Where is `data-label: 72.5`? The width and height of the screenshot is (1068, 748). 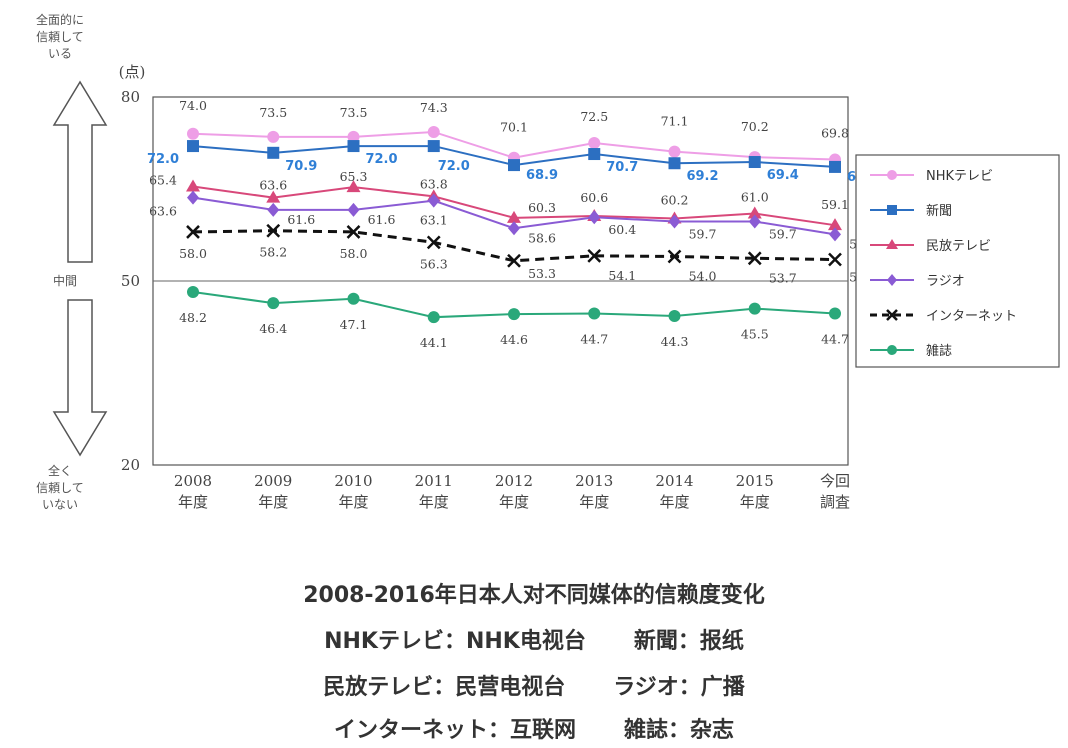 data-label: 72.5 is located at coordinates (594, 116).